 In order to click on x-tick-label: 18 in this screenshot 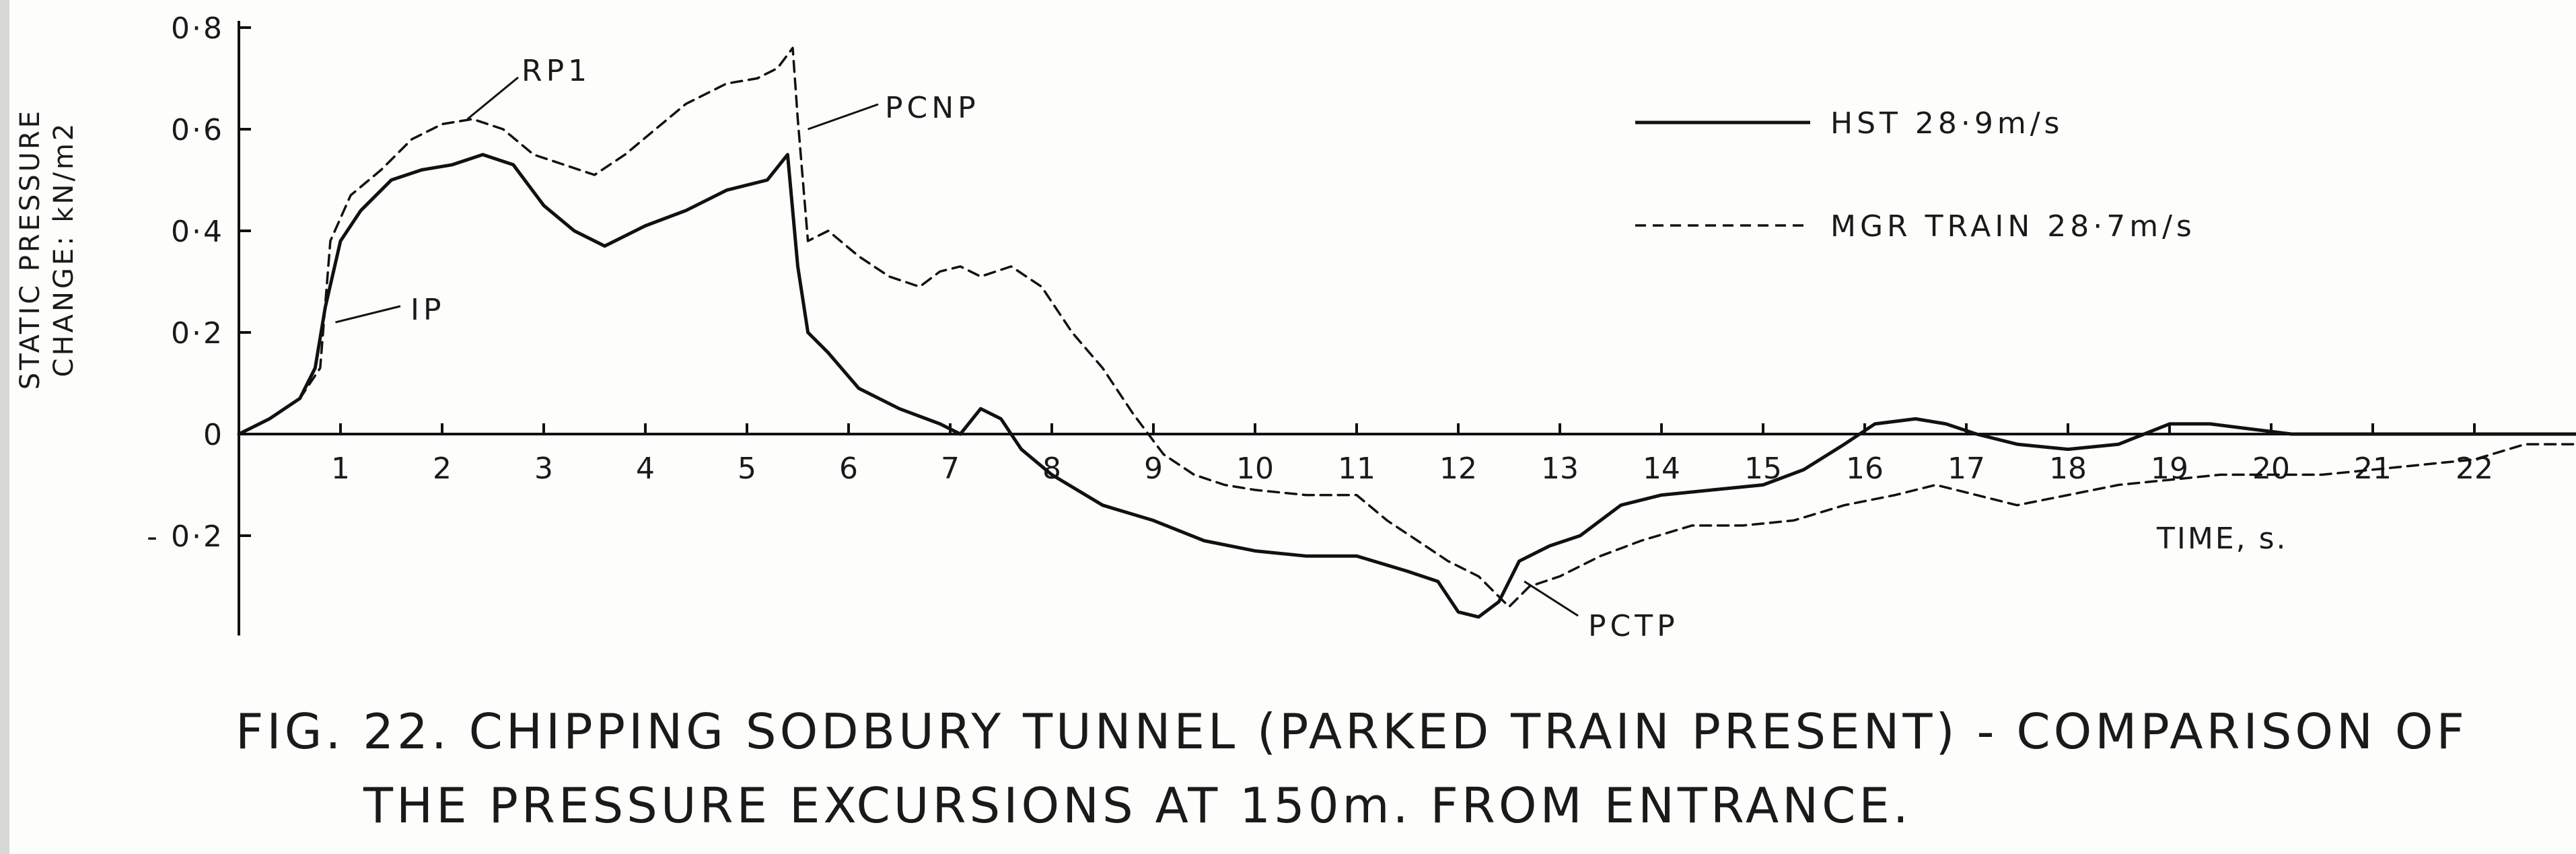, I will do `click(2068, 469)`.